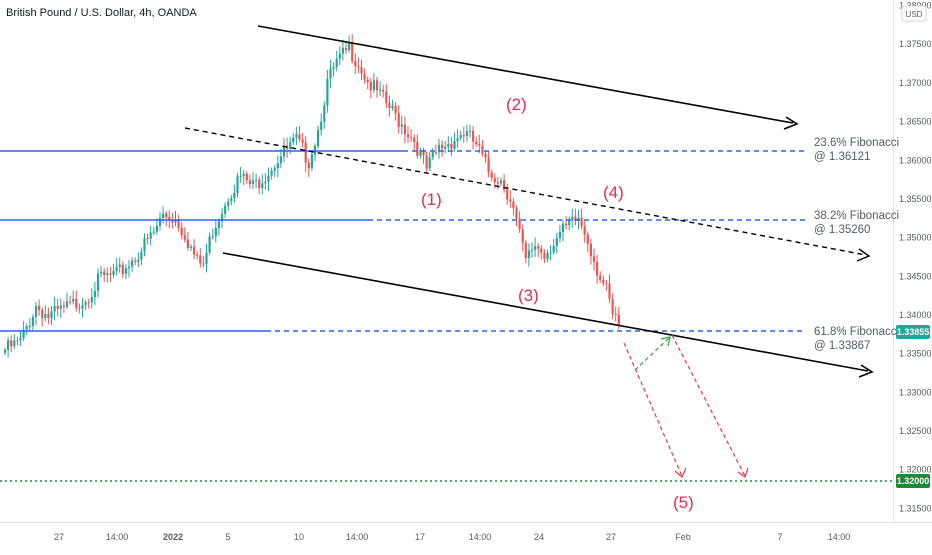 The height and width of the screenshot is (555, 932). Describe the element at coordinates (299, 537) in the screenshot. I see `time-tick-label: 10` at that location.